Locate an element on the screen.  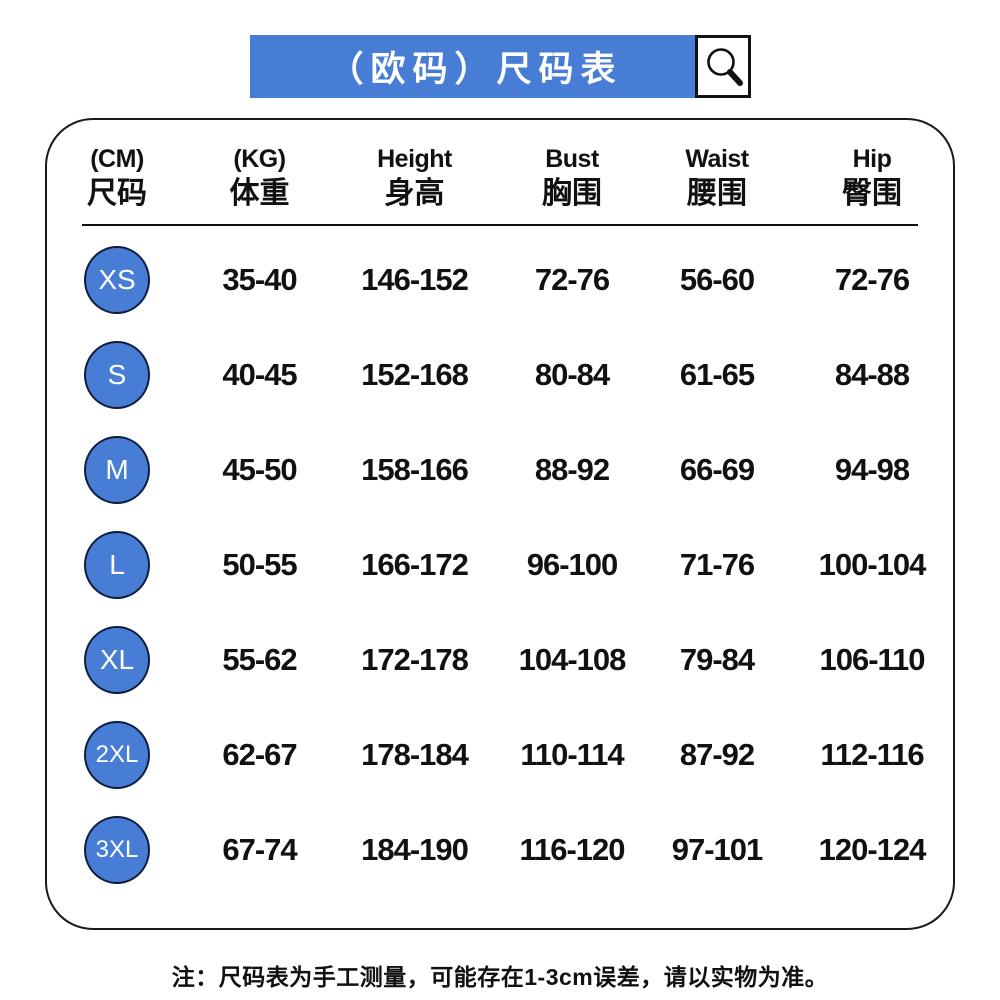
table-row-xs: XS 35-40 146-152 72-76 56-60 72-76 is located at coordinates (500, 279).